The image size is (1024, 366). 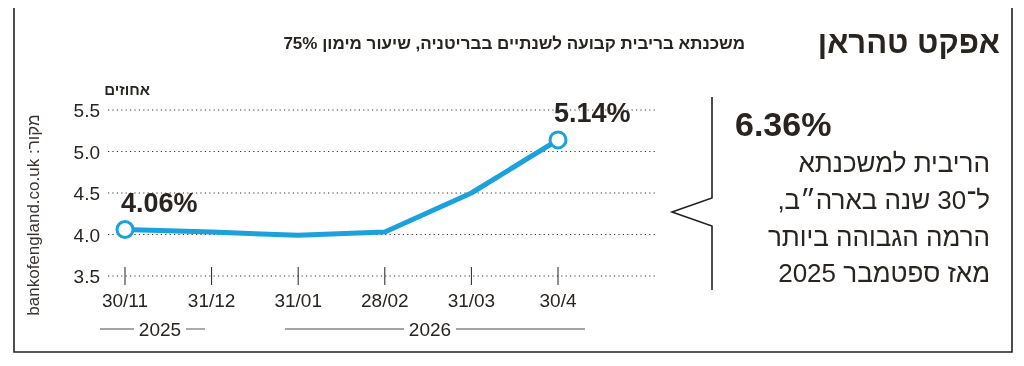 I want to click on chart-subtitle: משכנתא בריבית קבועה לשנתיים בבריטניה, שיעור מימון 75%, so click(x=514, y=43).